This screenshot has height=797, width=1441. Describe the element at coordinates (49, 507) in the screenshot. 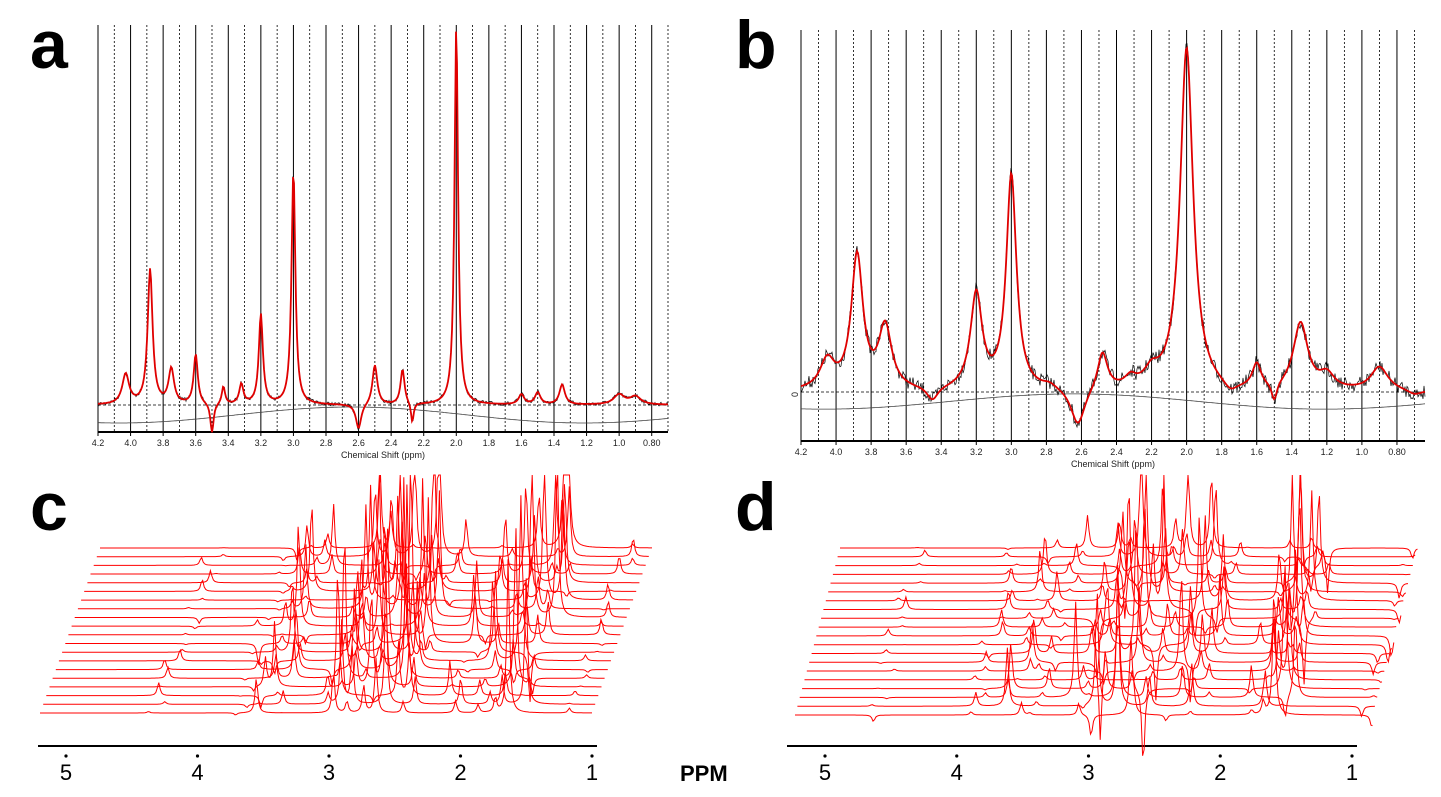

I see `panel-label-c: c` at that location.